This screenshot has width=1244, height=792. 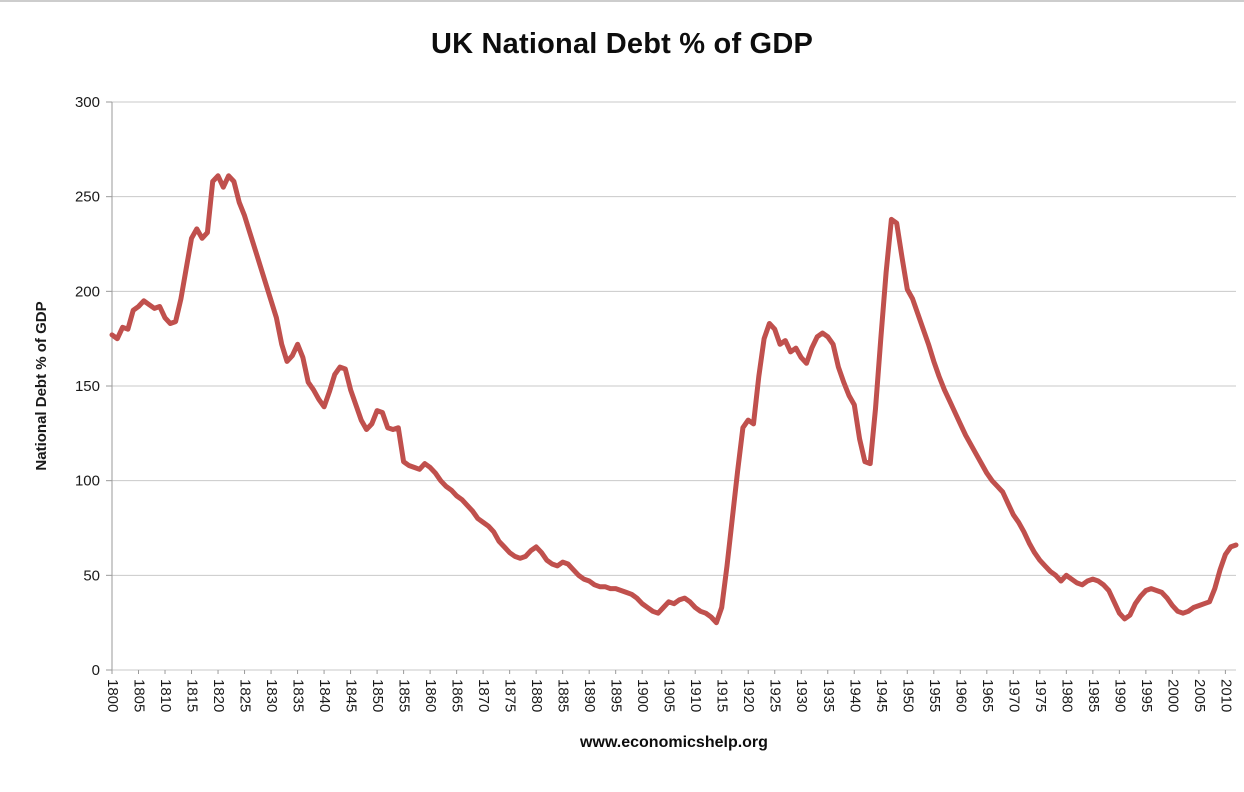 I want to click on y-tick-label: 200, so click(x=87, y=291).